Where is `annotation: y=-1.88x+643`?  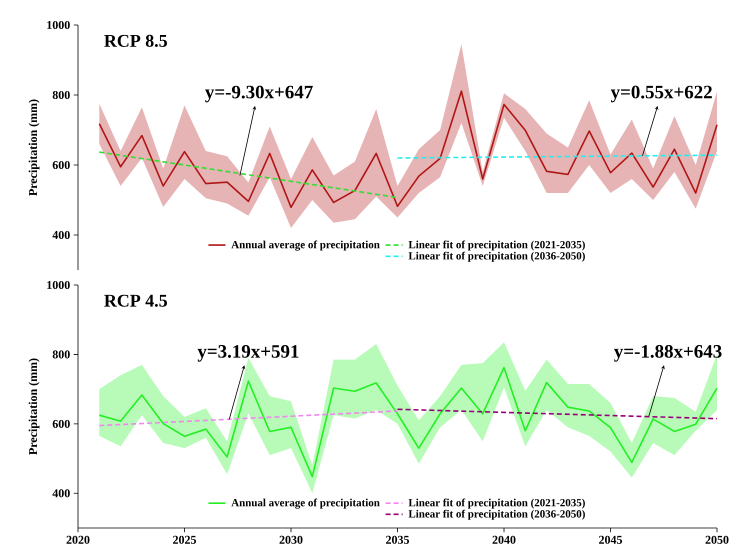 annotation: y=-1.88x+643 is located at coordinates (668, 353).